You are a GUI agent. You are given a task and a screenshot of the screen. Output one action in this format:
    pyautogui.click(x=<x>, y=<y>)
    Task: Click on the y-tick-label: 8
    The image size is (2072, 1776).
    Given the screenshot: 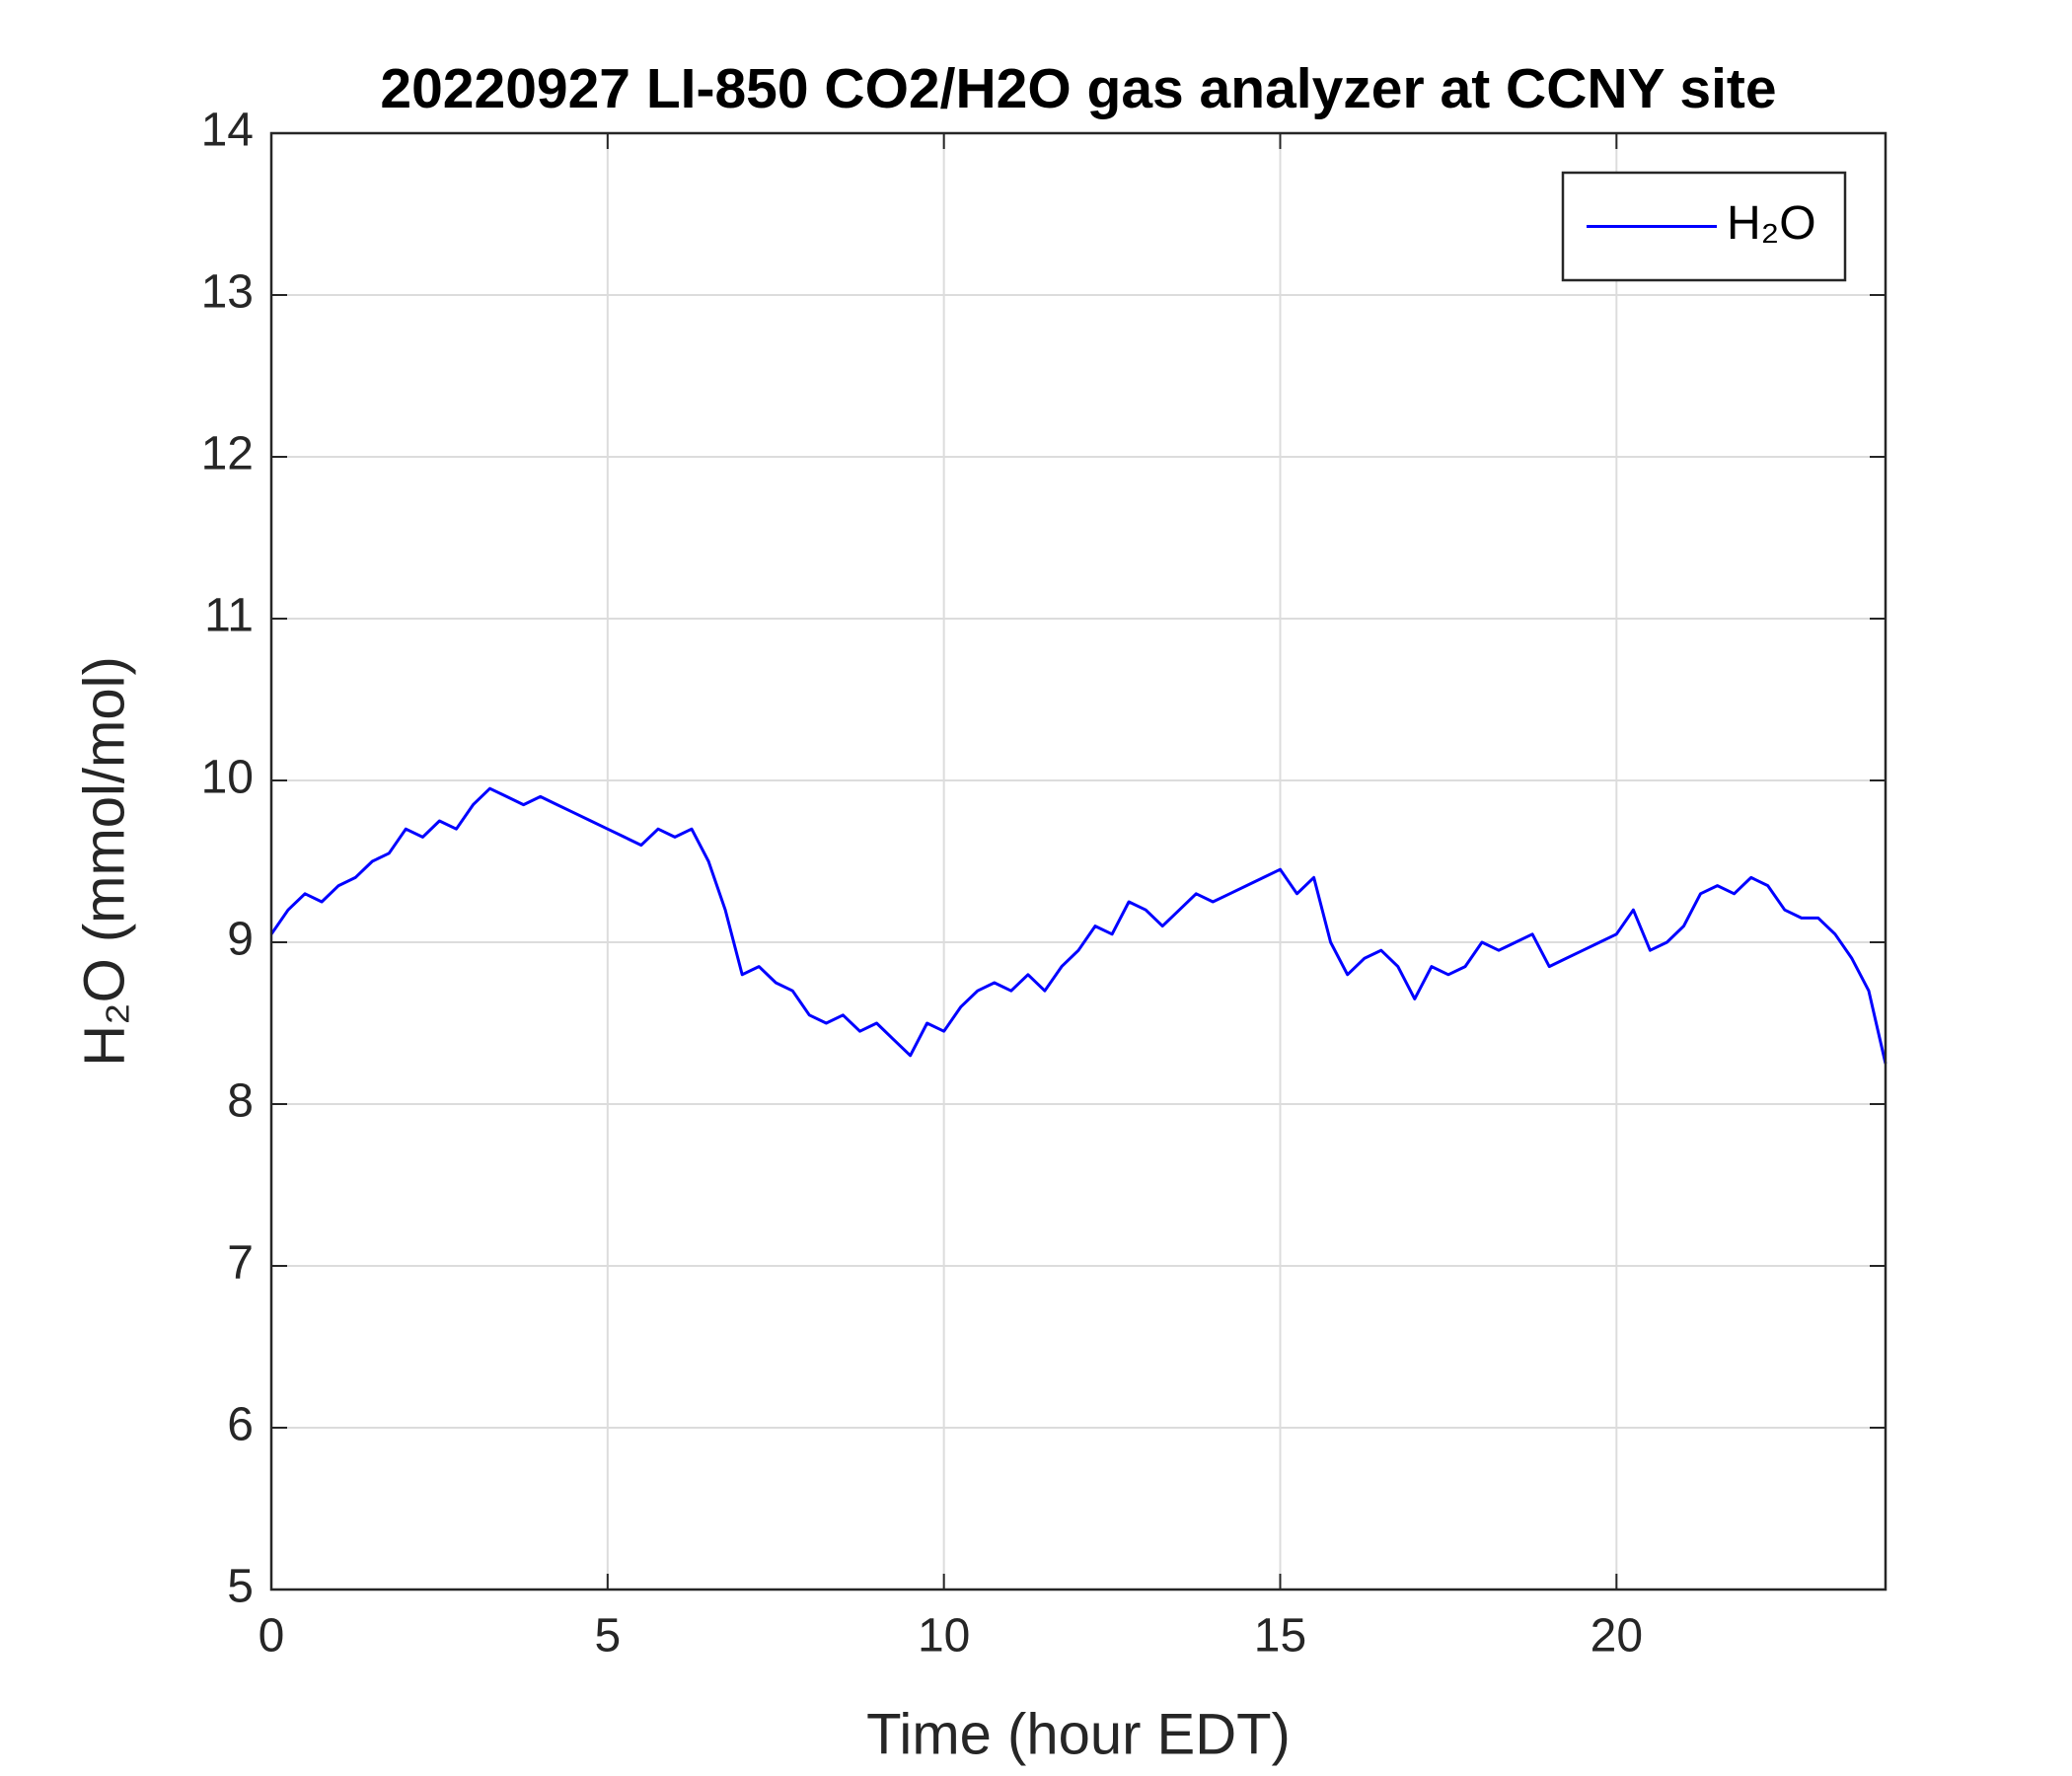 What is the action you would take?
    pyautogui.click(x=241, y=1101)
    